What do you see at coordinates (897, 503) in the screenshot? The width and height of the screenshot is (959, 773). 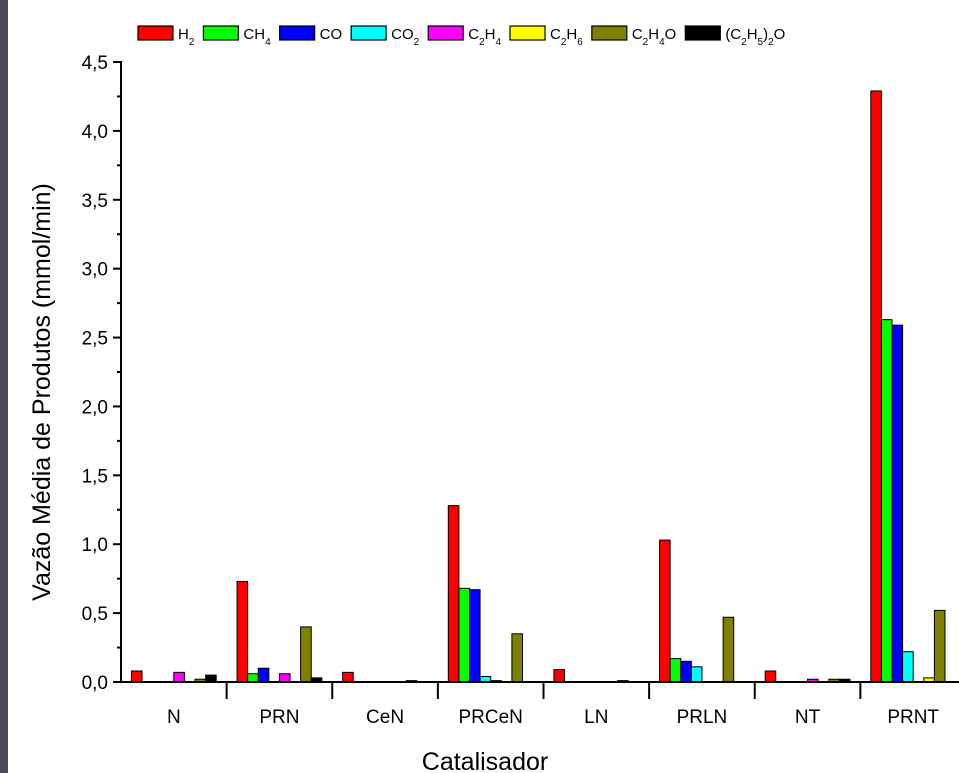 I see `bar-PRNT-CO` at bounding box center [897, 503].